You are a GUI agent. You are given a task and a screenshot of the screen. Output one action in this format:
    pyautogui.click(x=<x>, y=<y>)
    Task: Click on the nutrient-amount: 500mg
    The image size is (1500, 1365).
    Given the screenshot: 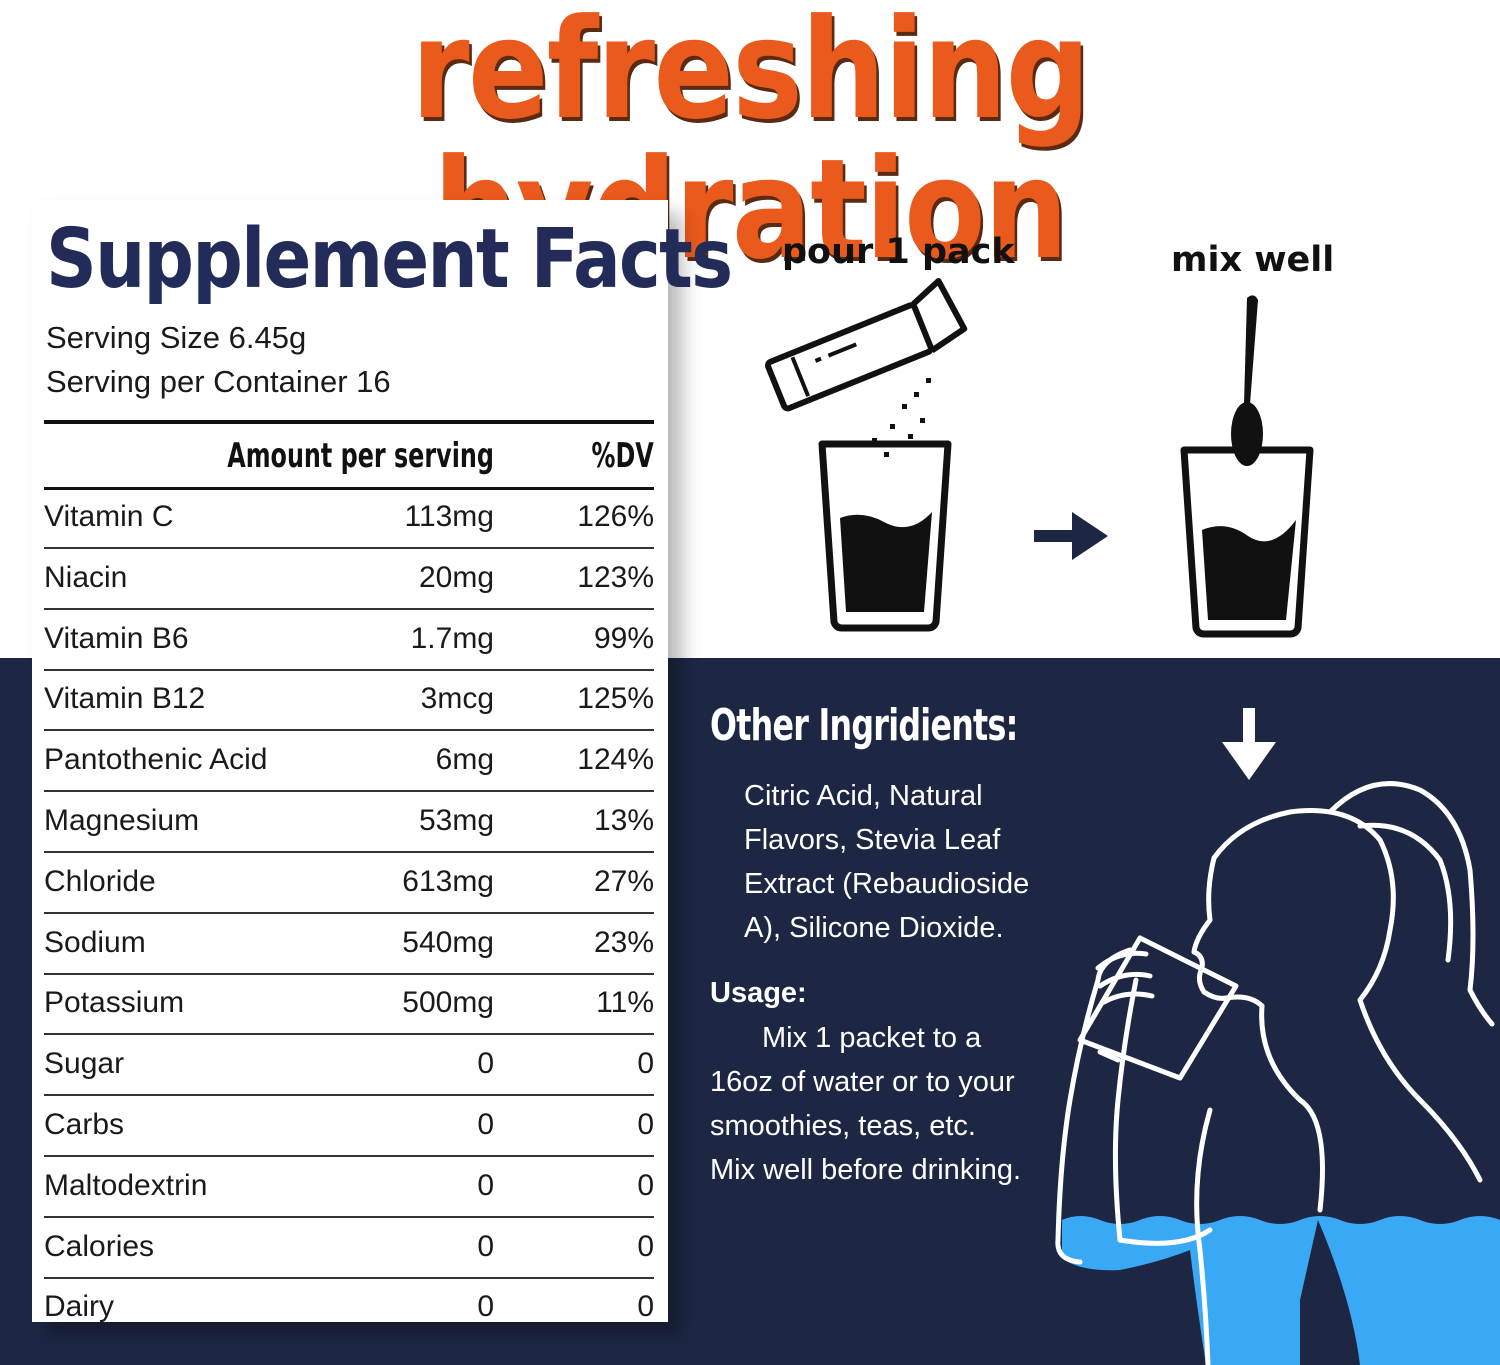 What is the action you would take?
    pyautogui.click(x=448, y=1003)
    